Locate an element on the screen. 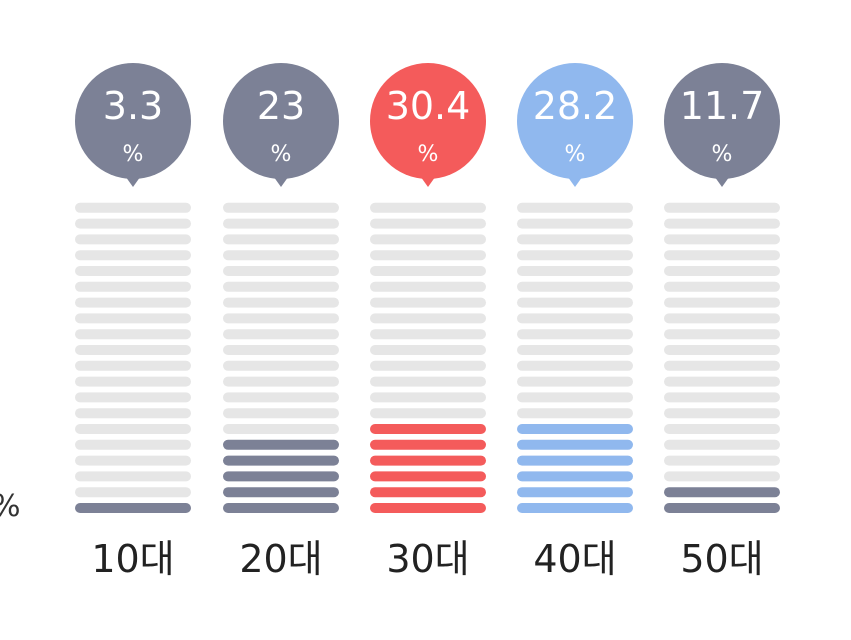 The image size is (851, 640). bar-column: 23% 20대 is located at coordinates (281, 322).